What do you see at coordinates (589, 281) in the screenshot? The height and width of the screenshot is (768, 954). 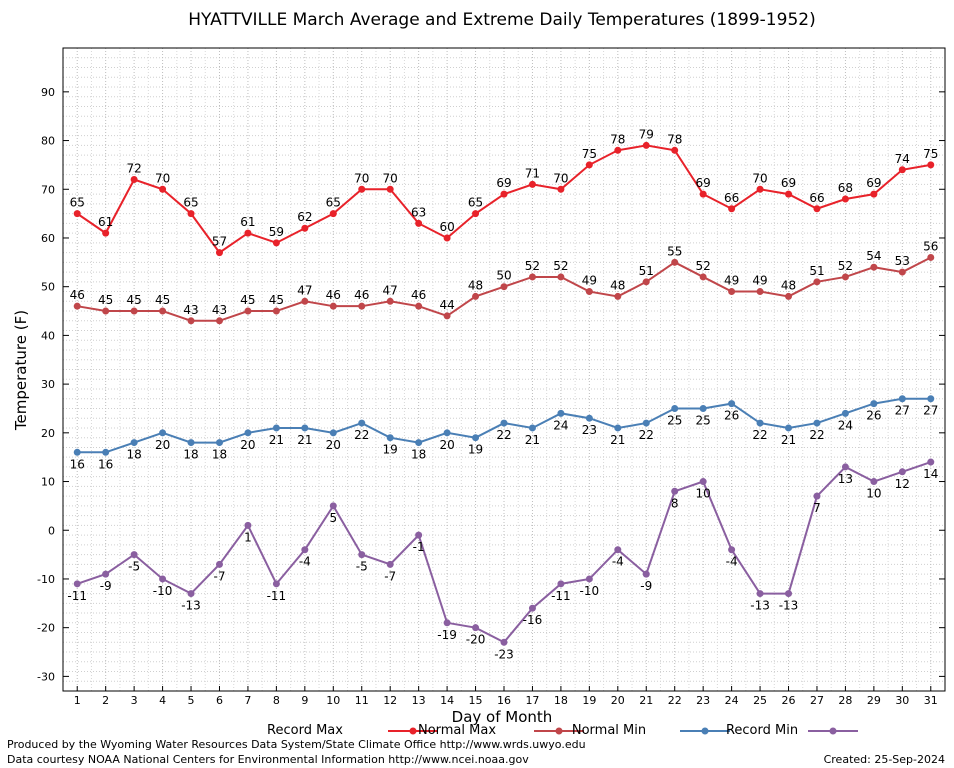 I see `data-label: 49` at bounding box center [589, 281].